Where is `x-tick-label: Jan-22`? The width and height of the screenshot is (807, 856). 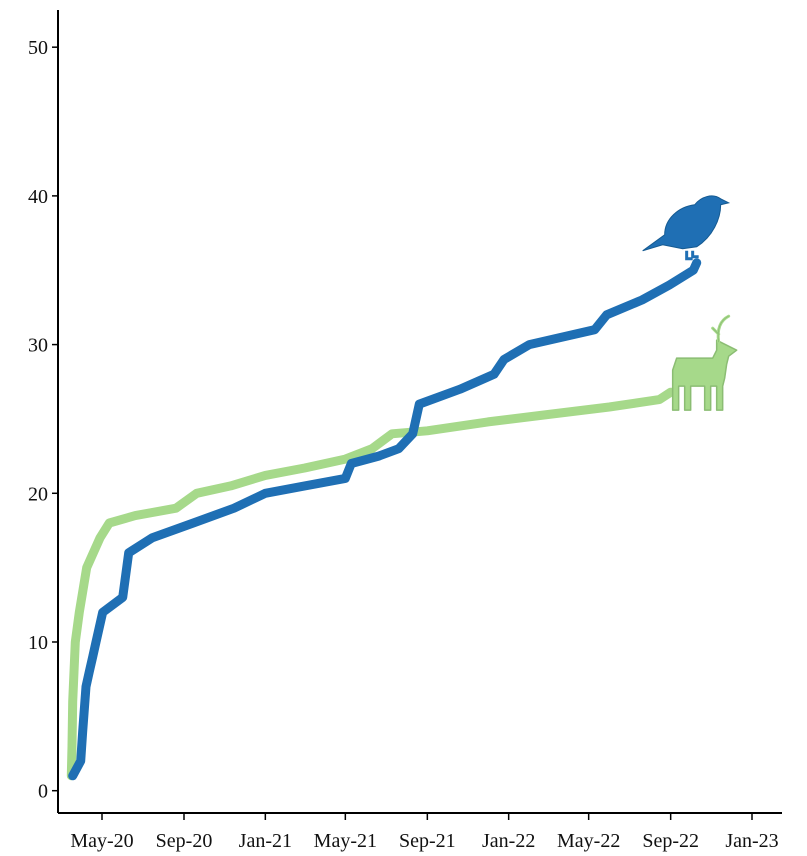 x-tick-label: Jan-22 is located at coordinates (508, 841).